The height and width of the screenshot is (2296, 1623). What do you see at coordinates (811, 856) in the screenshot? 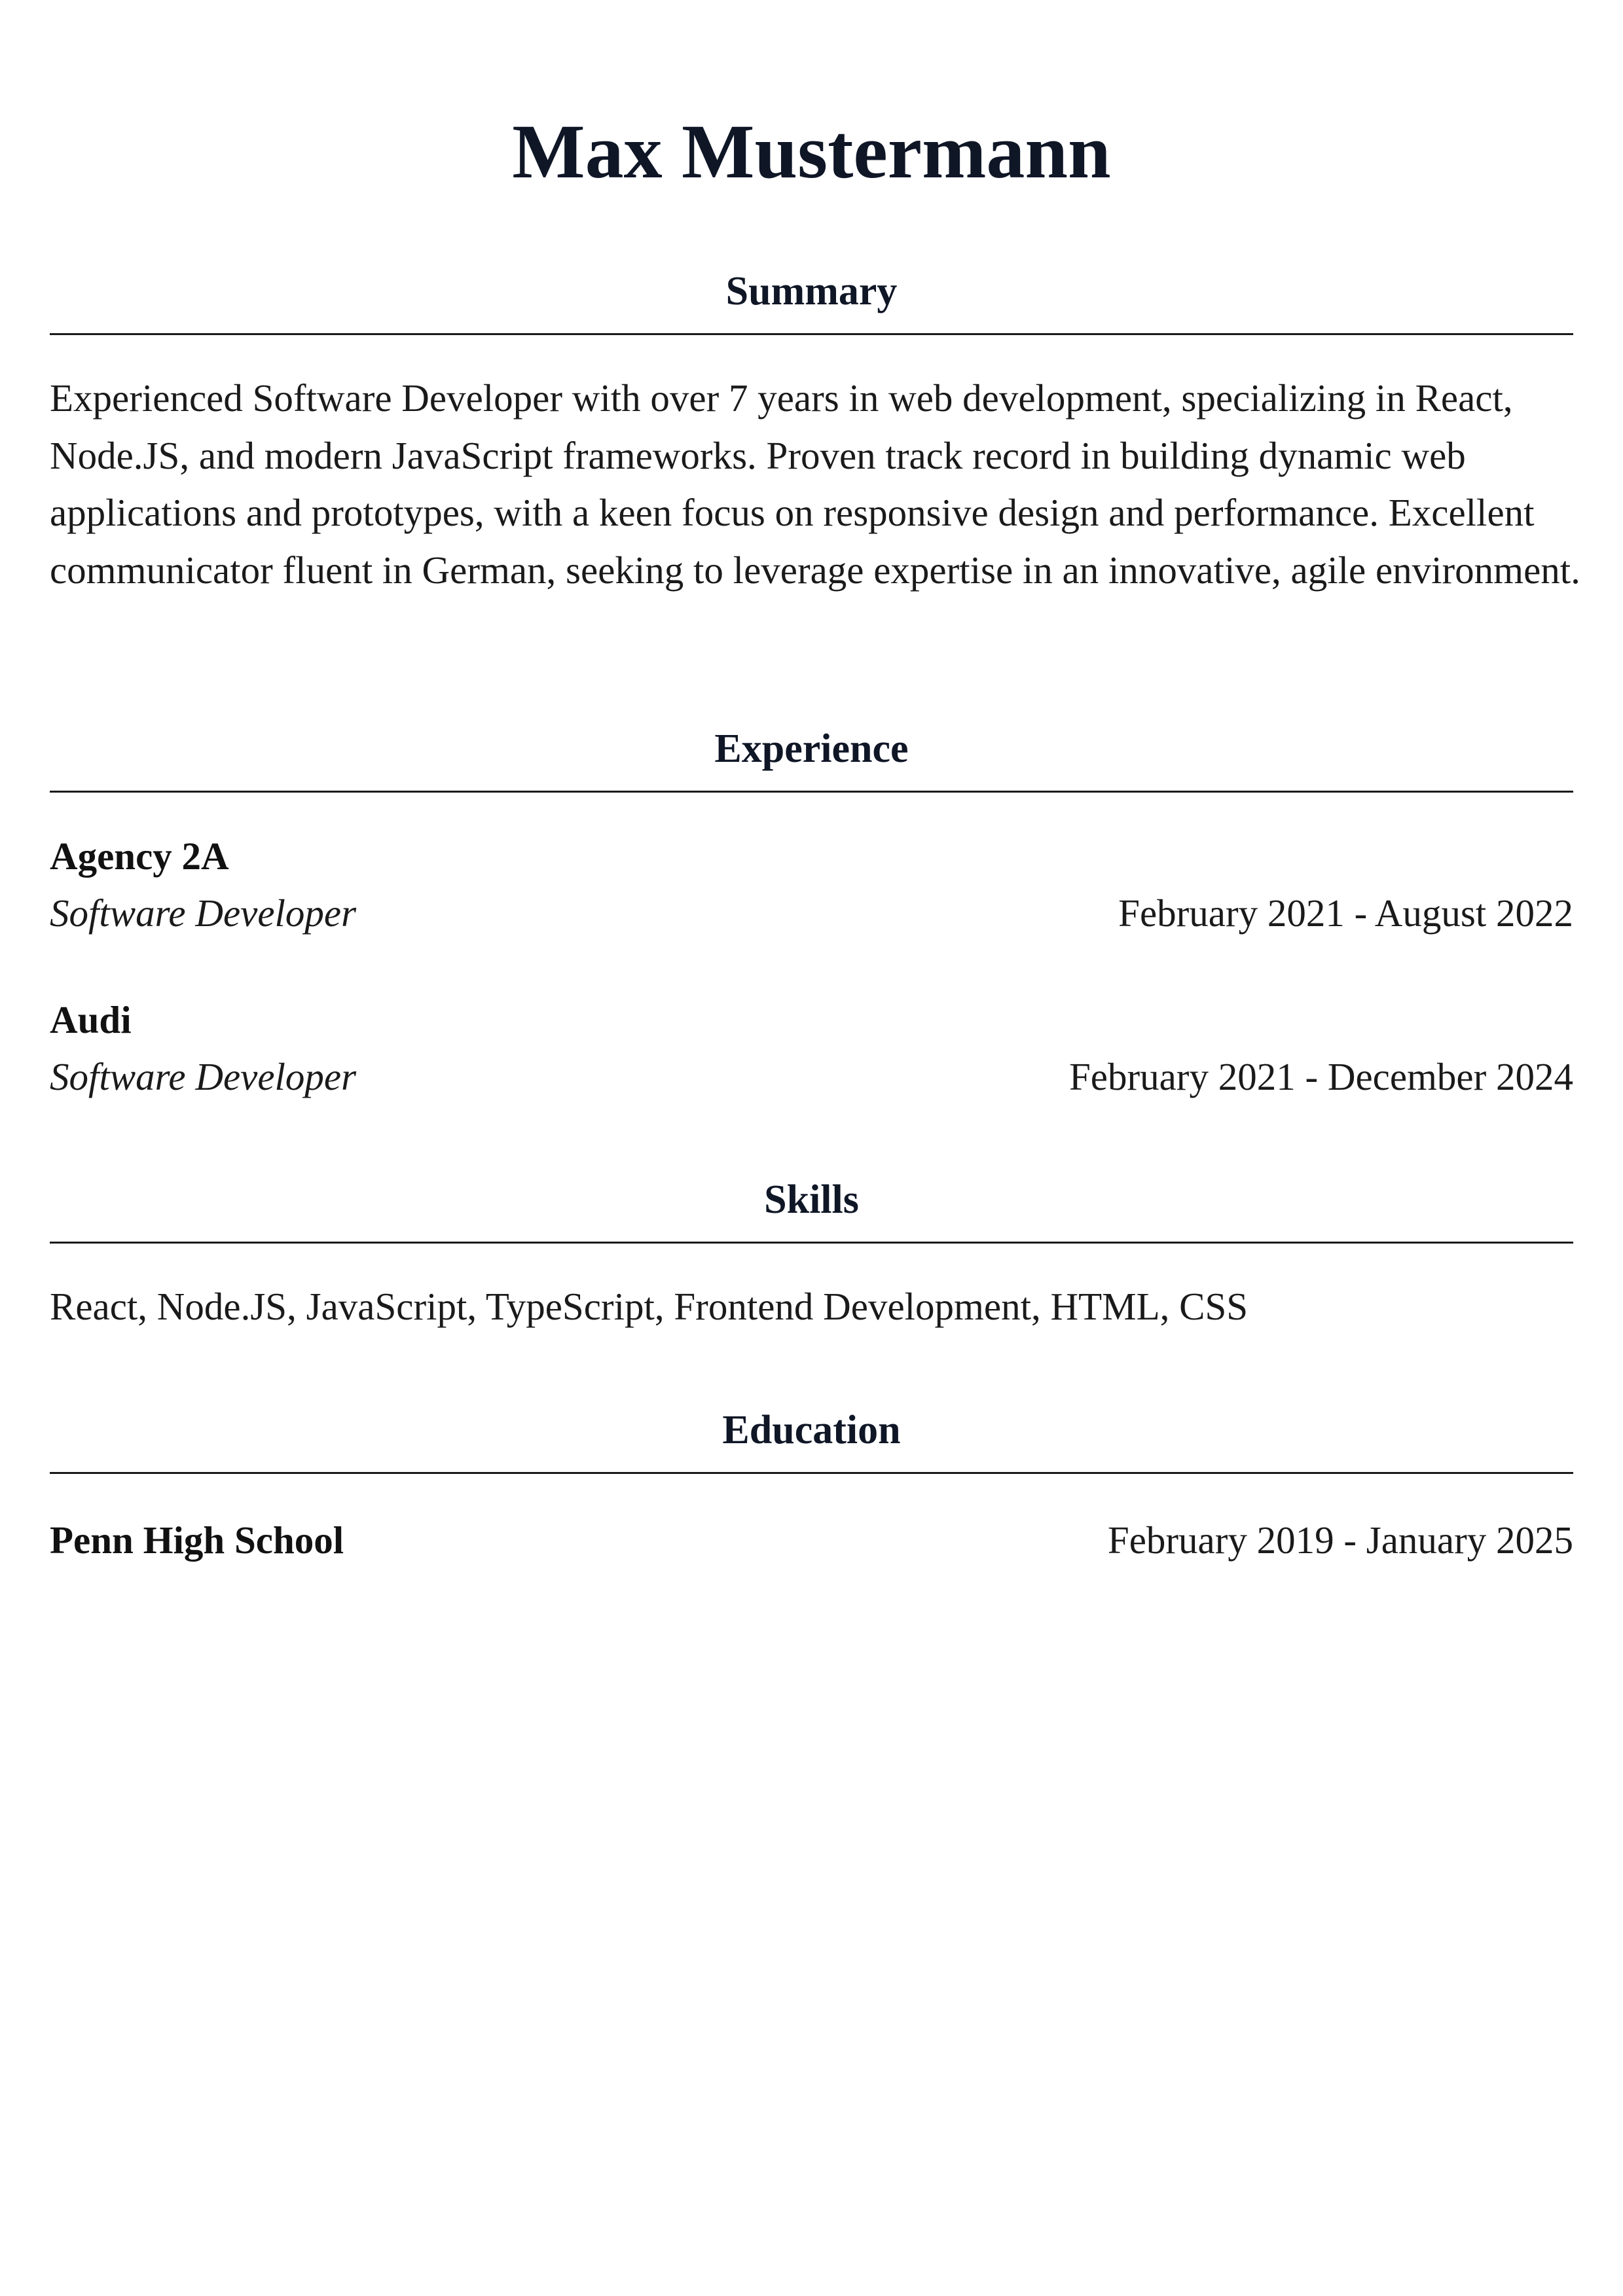
I see `experience-entry-header: Agency 2A` at bounding box center [811, 856].